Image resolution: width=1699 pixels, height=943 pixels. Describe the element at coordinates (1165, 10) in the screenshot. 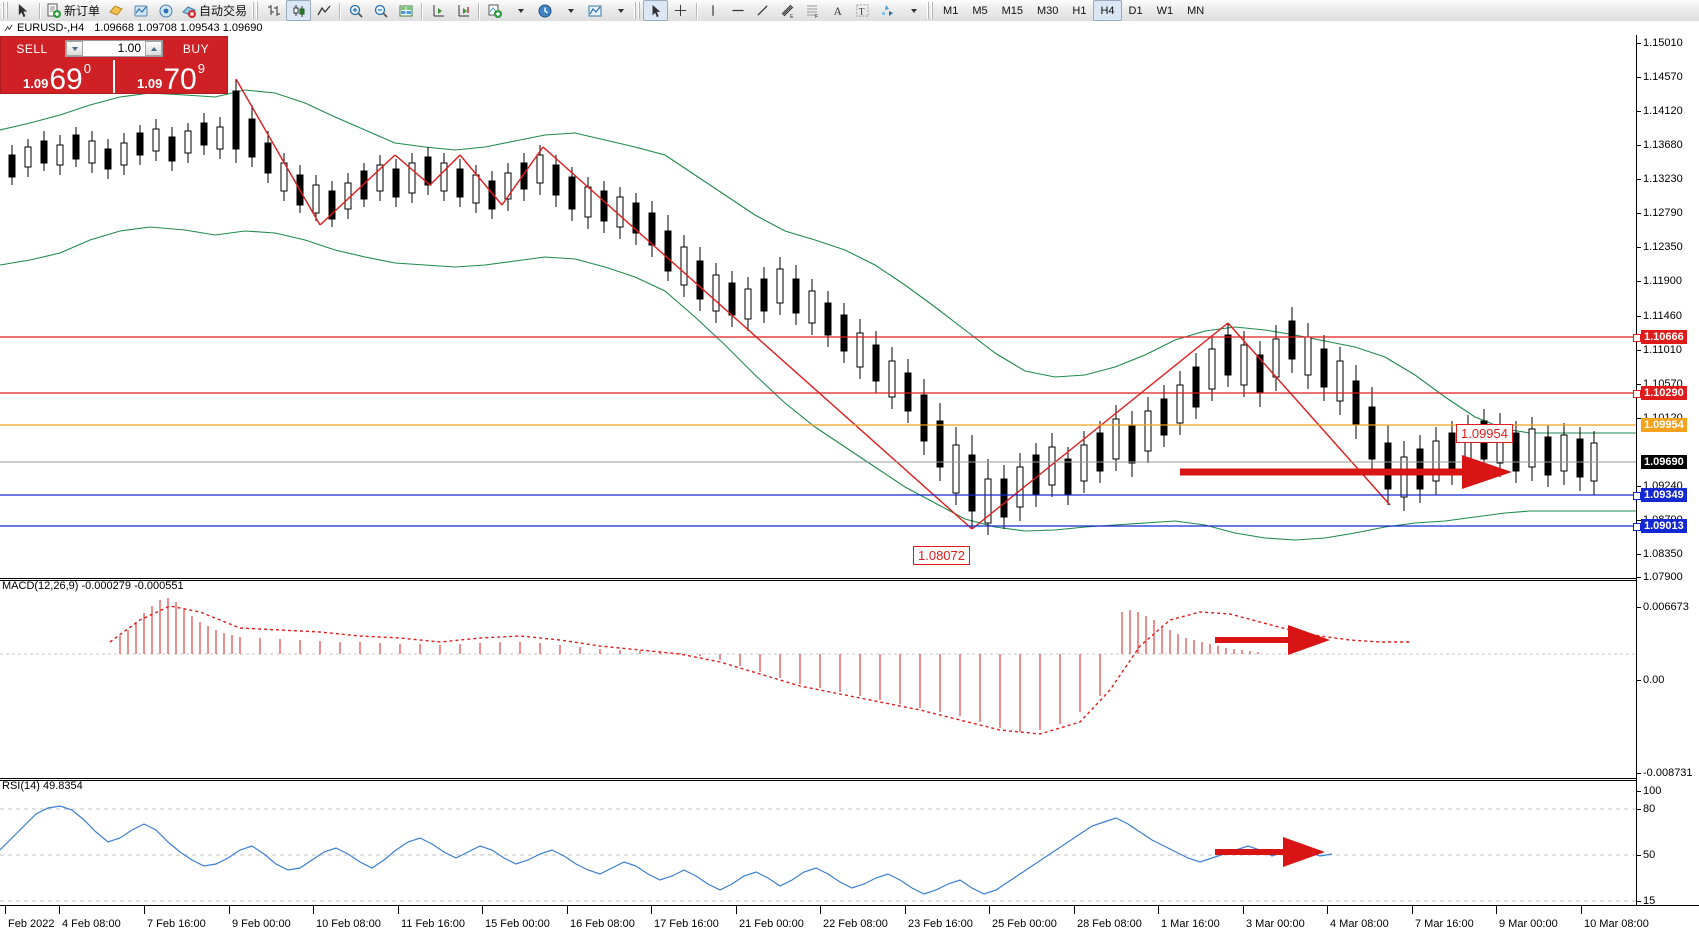

I see `timeframe-w1: W1` at that location.